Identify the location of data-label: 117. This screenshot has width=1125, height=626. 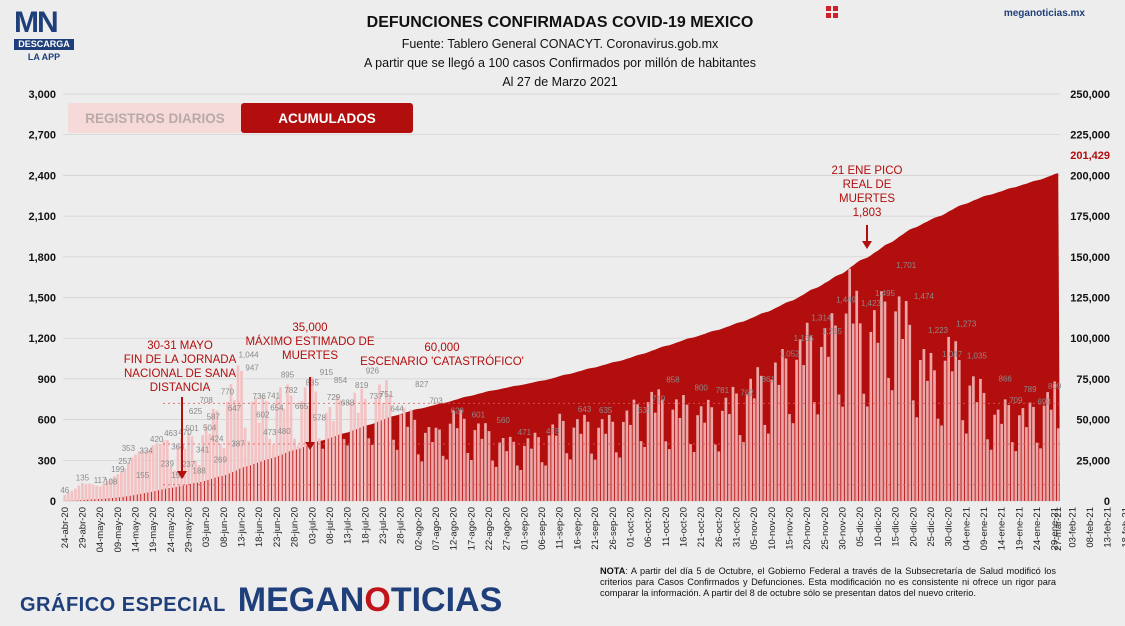
(100, 480).